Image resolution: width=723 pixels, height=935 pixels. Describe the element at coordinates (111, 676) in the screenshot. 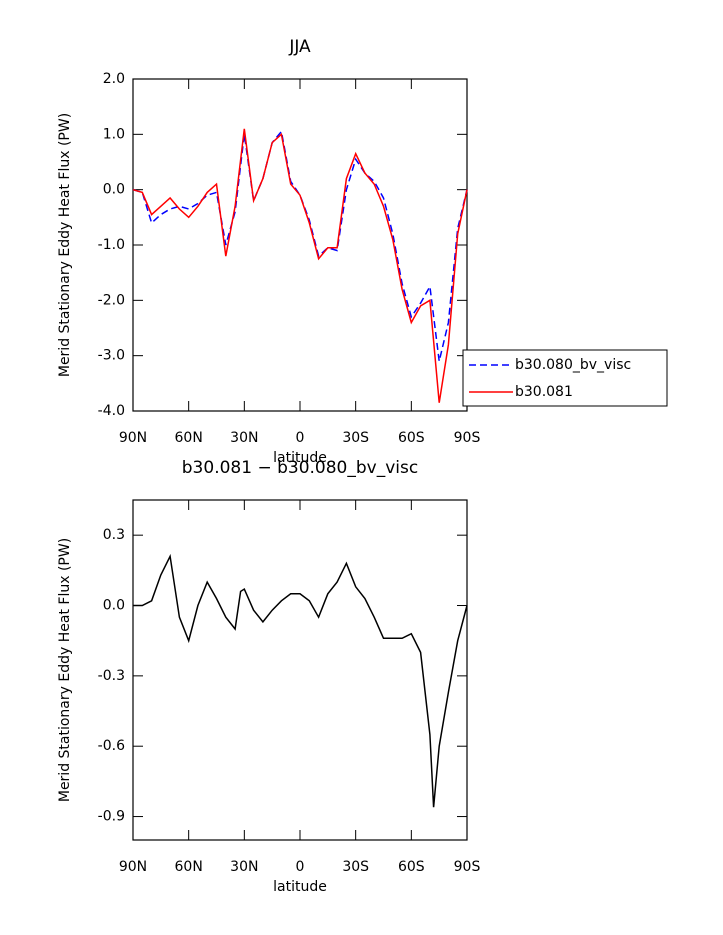

I see `y-tick-label: -0.3` at that location.